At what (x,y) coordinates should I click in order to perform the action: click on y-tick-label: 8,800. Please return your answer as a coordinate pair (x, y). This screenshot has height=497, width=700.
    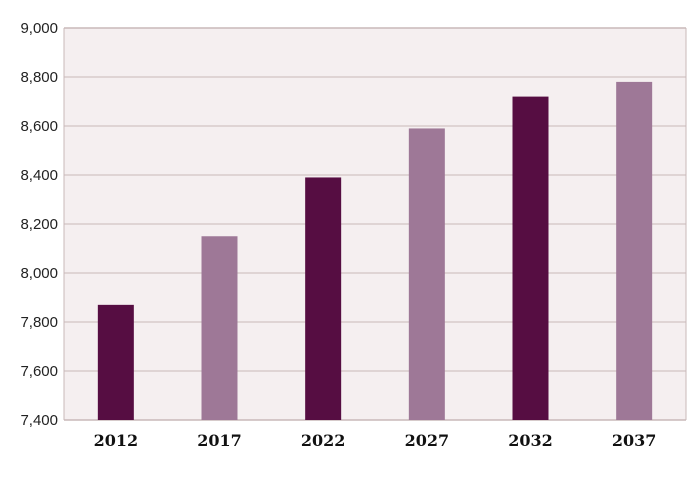
    Looking at the image, I should click on (39, 77).